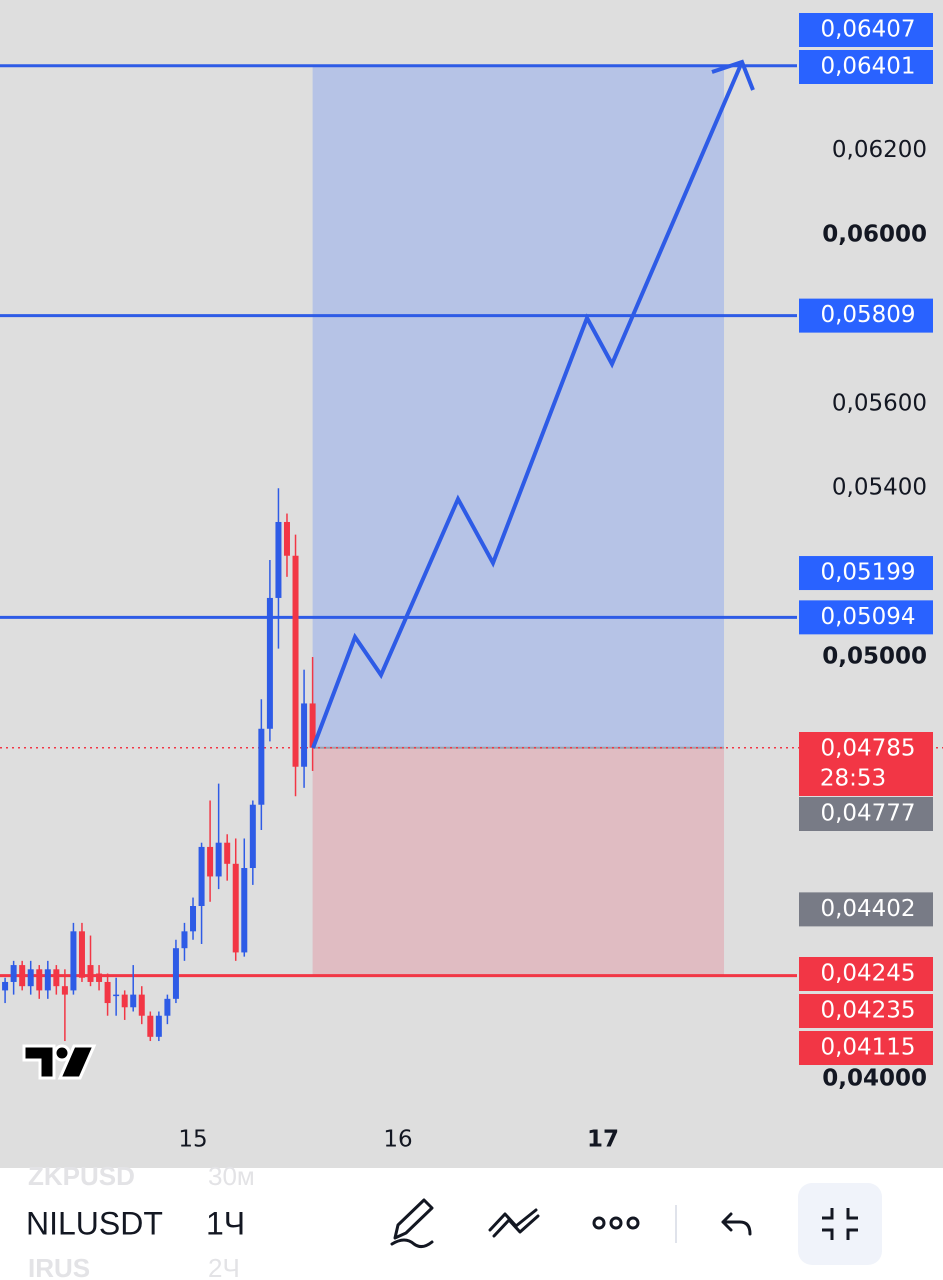 The width and height of the screenshot is (943, 1280). I want to click on price-label: 0,06407, so click(867, 30).